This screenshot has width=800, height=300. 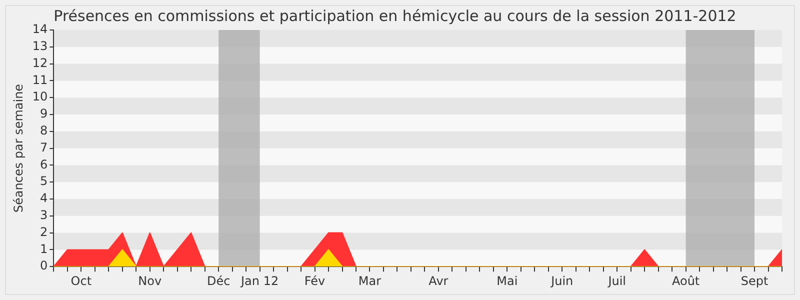 What do you see at coordinates (686, 281) in the screenshot?
I see `x-tick-label: Août` at bounding box center [686, 281].